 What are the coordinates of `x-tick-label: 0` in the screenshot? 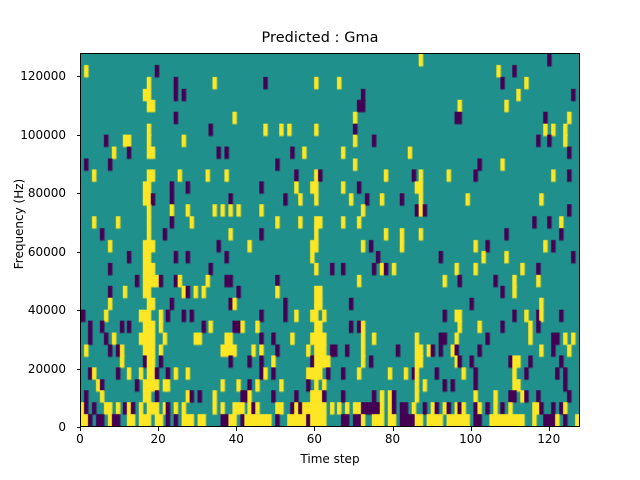 It's located at (80, 439).